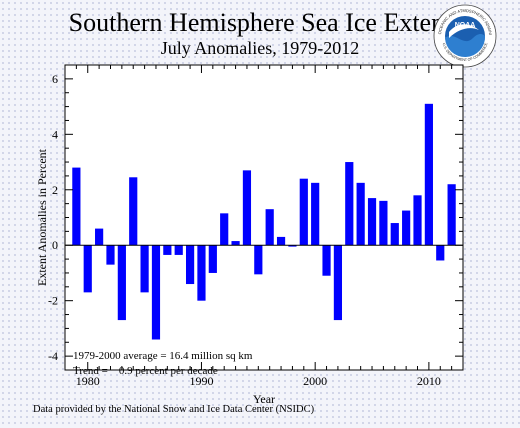 The height and width of the screenshot is (428, 520). What do you see at coordinates (349, 204) in the screenshot?
I see `bar-2003` at bounding box center [349, 204].